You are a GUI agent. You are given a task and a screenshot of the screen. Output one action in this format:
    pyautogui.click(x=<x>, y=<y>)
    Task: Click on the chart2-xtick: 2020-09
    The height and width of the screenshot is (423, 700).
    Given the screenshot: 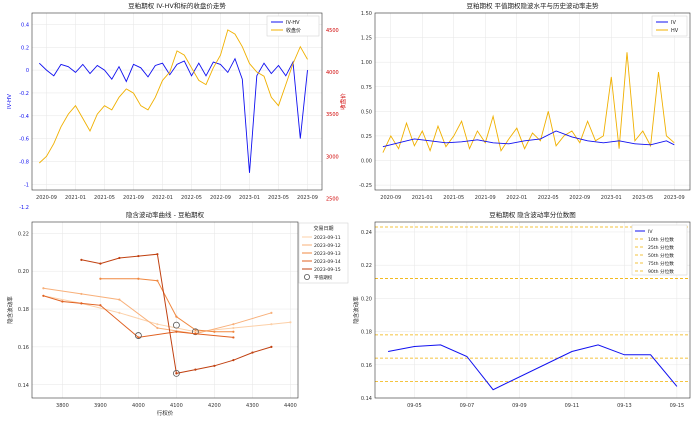 What is the action you would take?
    pyautogui.click(x=390, y=198)
    